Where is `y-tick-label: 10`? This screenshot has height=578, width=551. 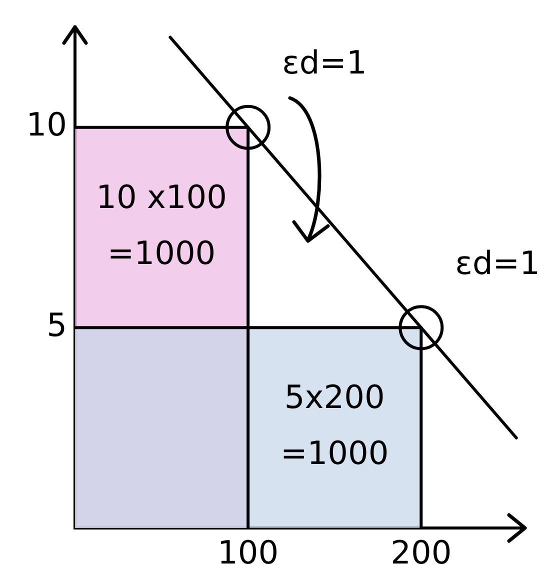
y-tick-label: 10 is located at coordinates (46, 125).